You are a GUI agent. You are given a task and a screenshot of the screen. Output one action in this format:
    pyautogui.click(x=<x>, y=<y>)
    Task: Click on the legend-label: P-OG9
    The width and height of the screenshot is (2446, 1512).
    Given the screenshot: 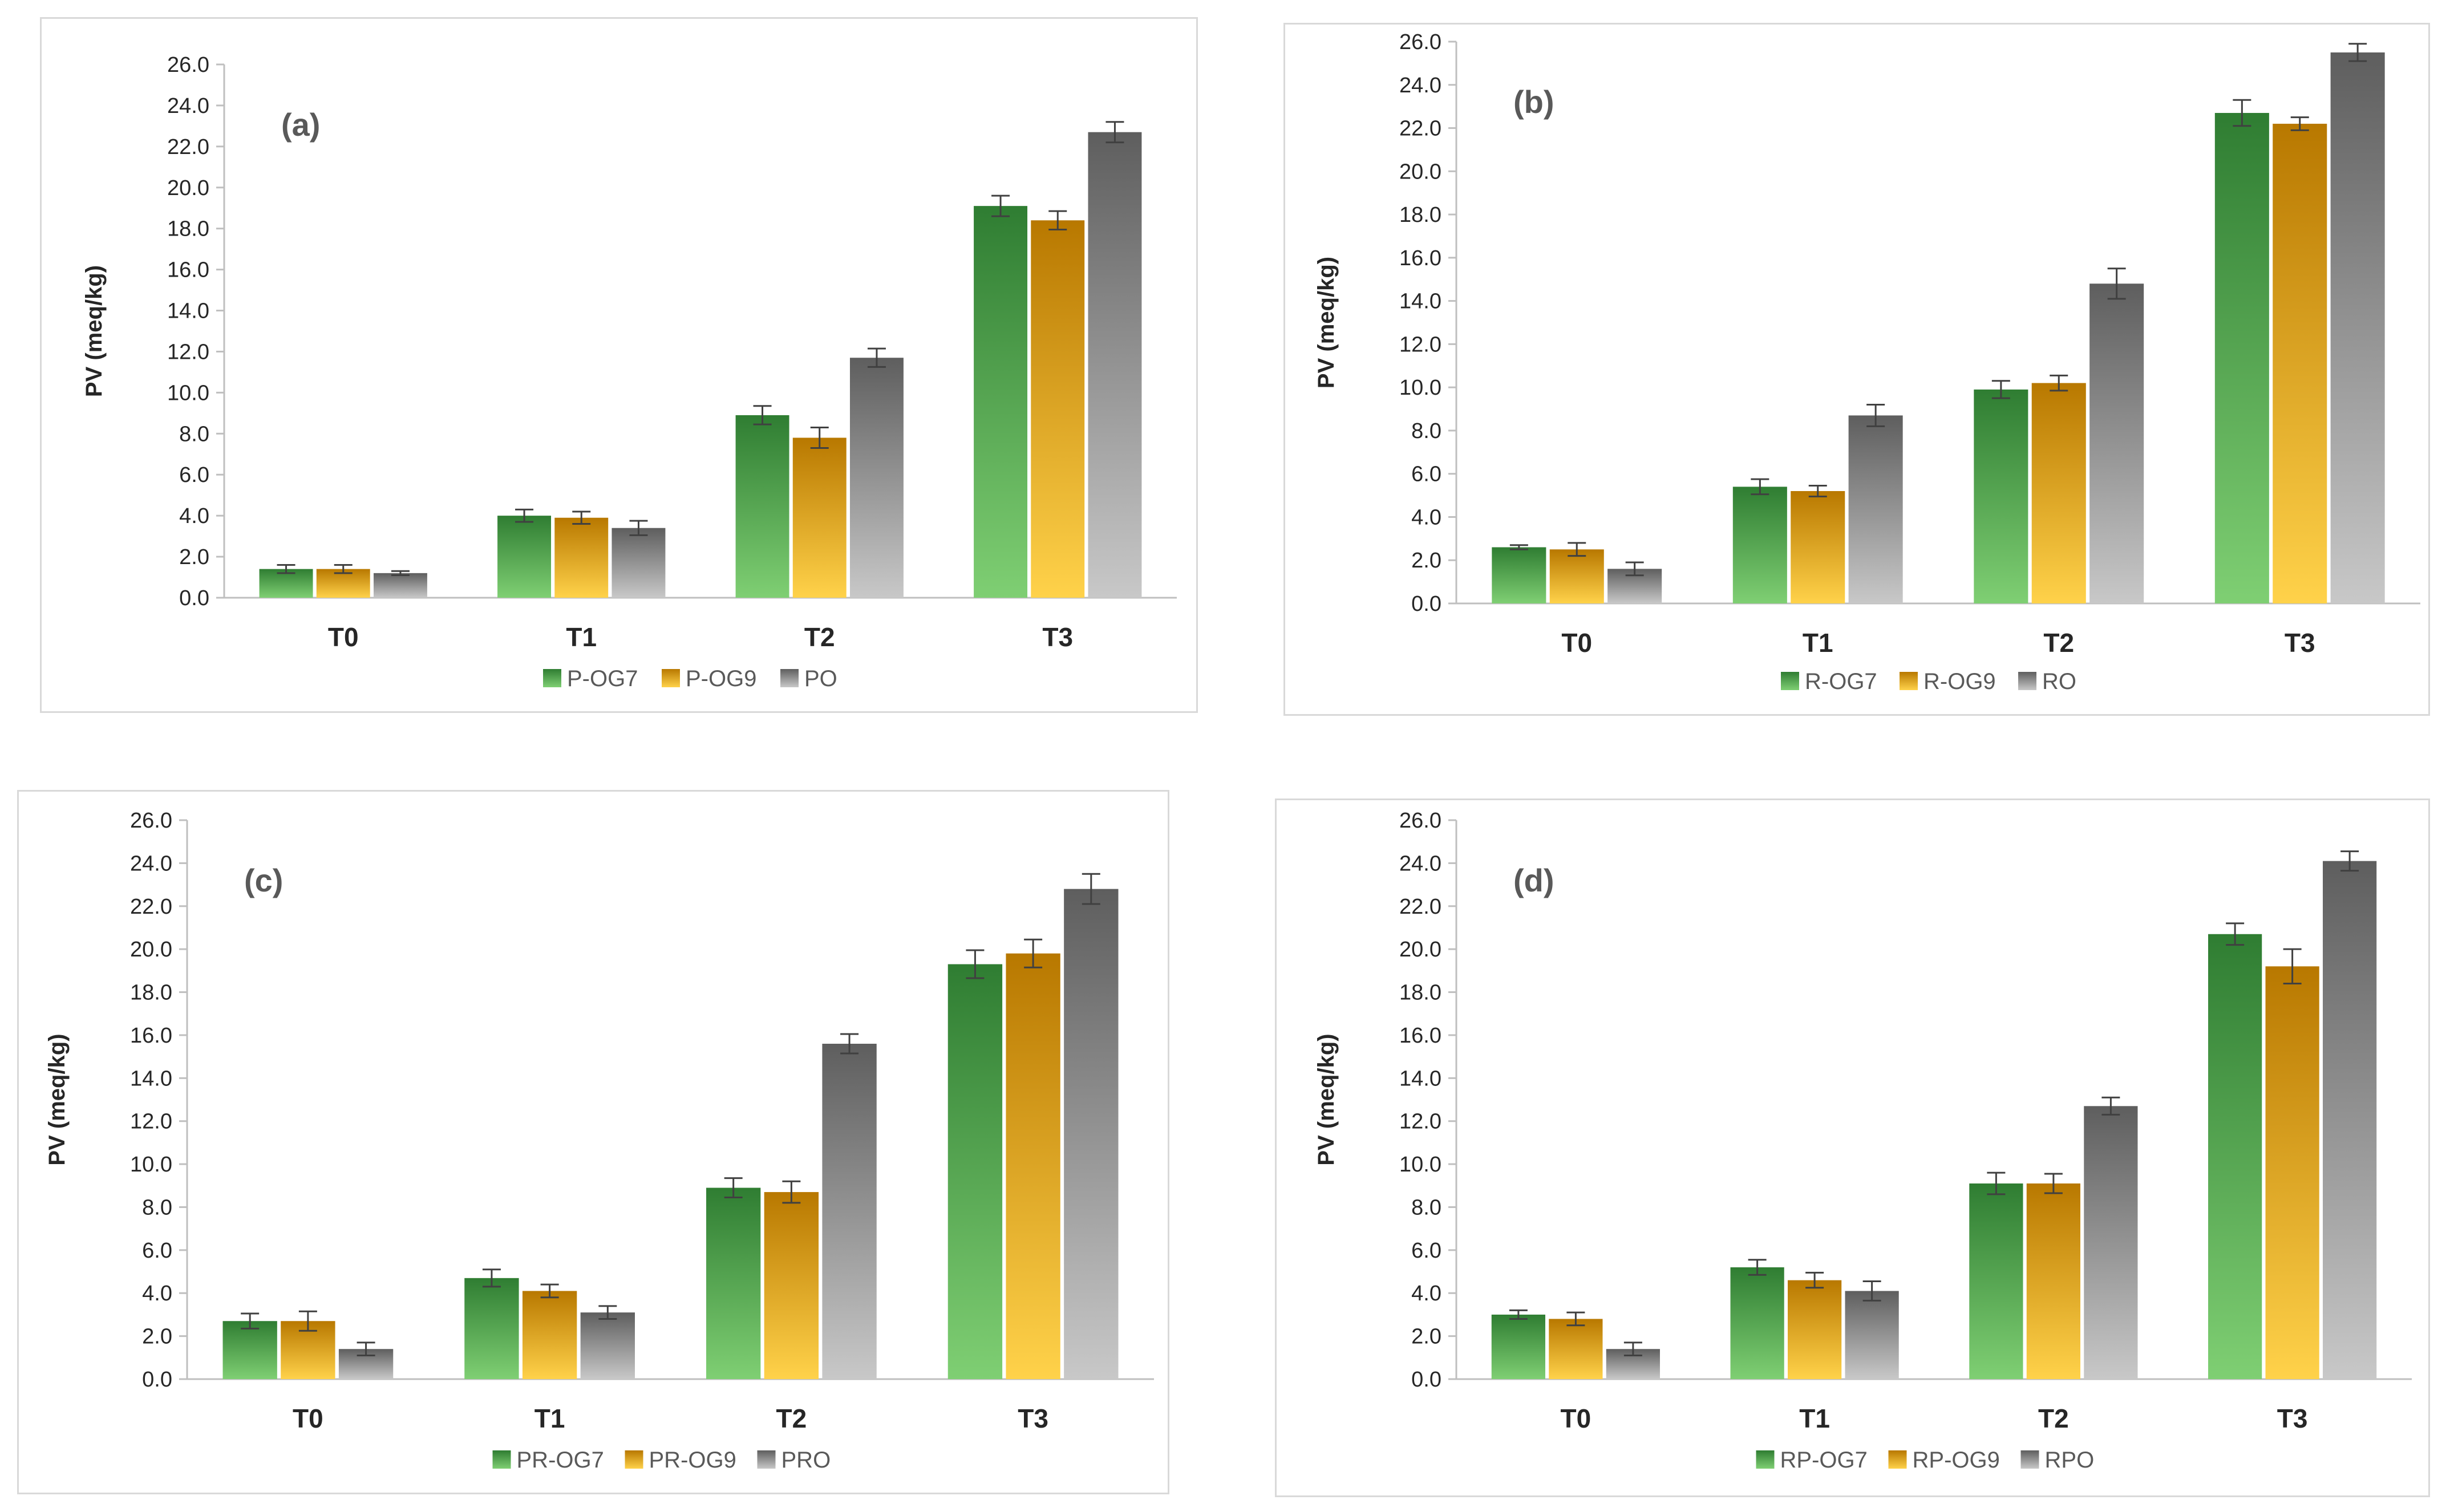 What is the action you would take?
    pyautogui.click(x=721, y=678)
    